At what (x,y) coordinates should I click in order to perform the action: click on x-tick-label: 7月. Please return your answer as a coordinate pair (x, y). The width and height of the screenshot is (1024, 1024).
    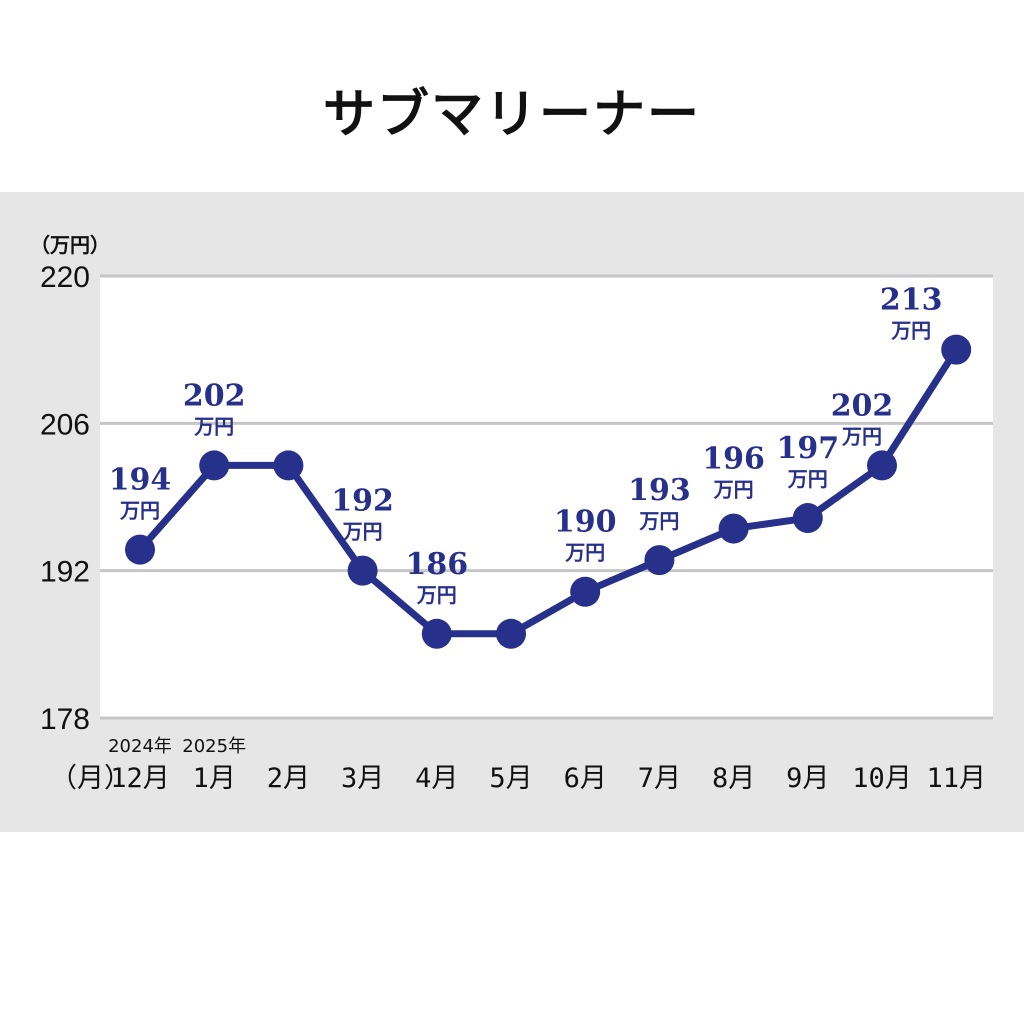
    Looking at the image, I should click on (659, 778).